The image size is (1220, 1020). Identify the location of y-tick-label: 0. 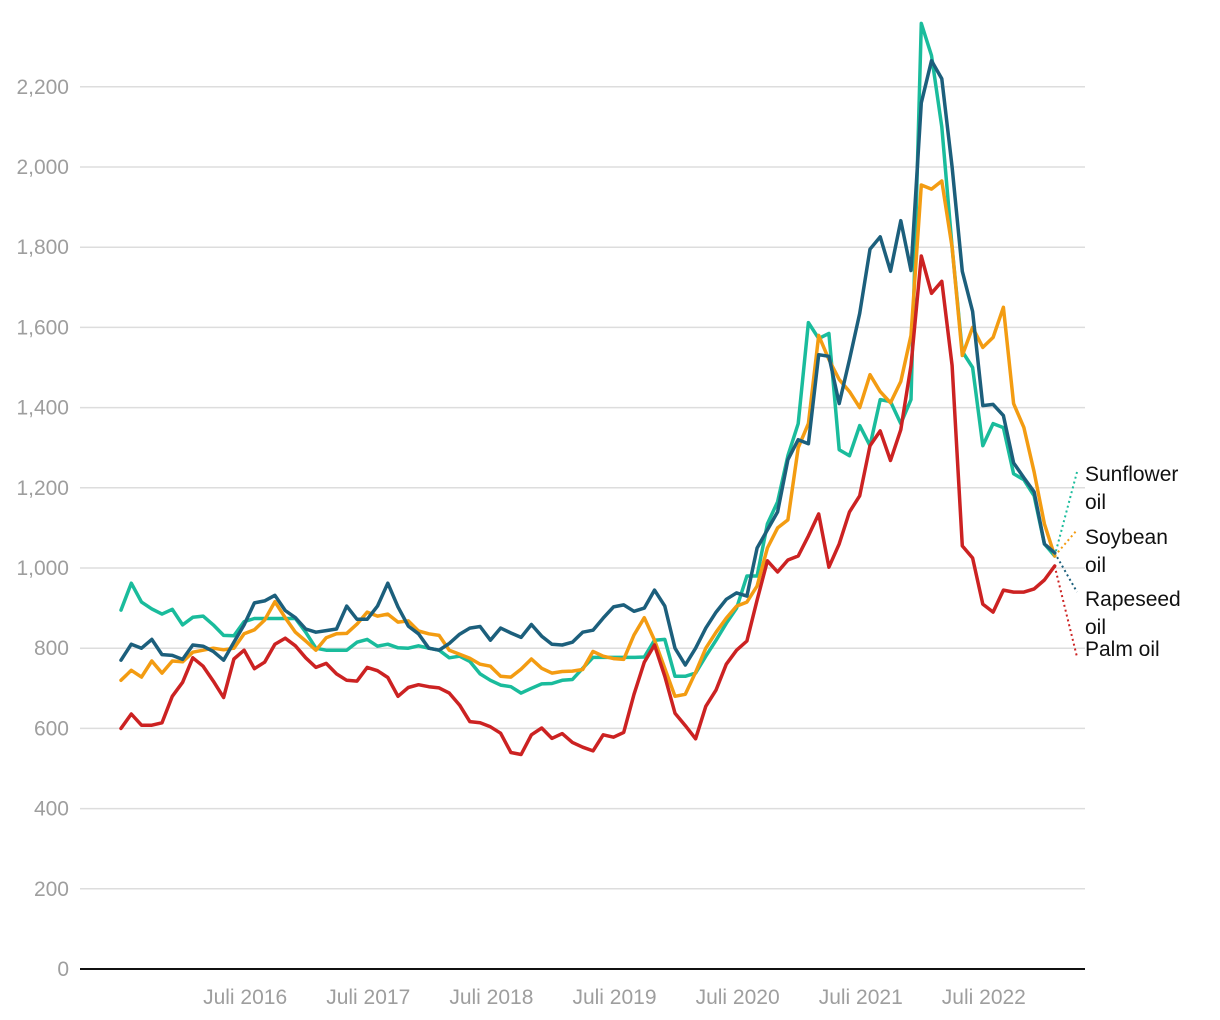
(63, 969).